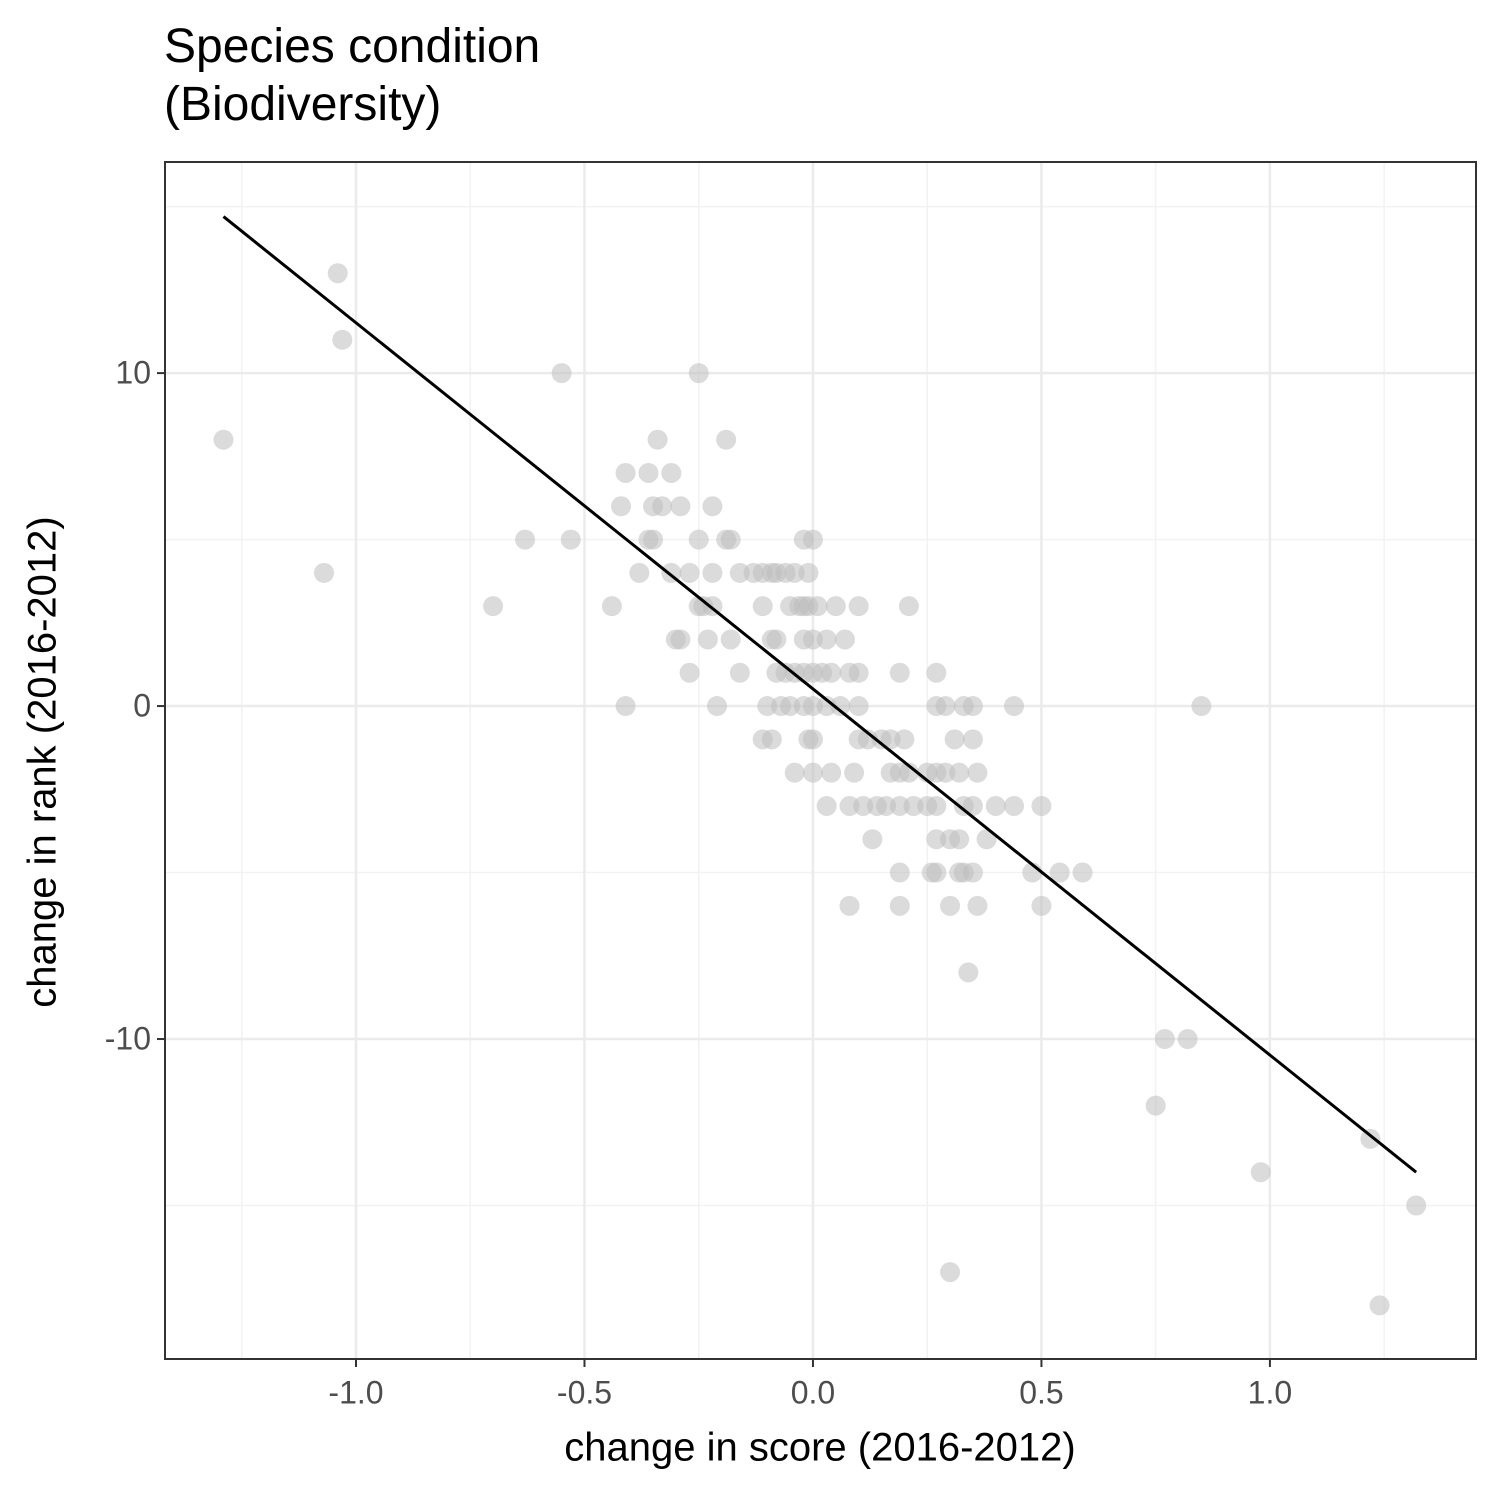  What do you see at coordinates (819, 1448) in the screenshot?
I see `x-axis-label: change in score (2016-2012)` at bounding box center [819, 1448].